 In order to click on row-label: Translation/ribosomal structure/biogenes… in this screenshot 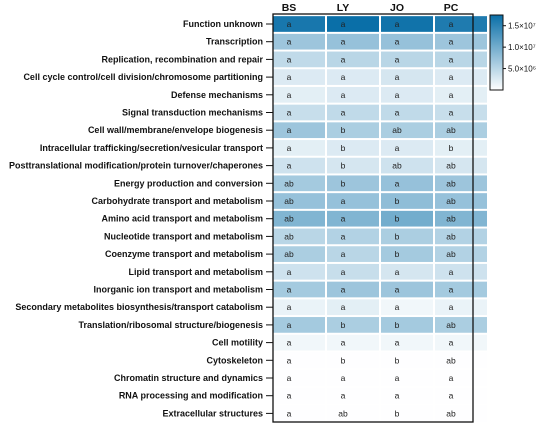, I will do `click(170, 325)`.